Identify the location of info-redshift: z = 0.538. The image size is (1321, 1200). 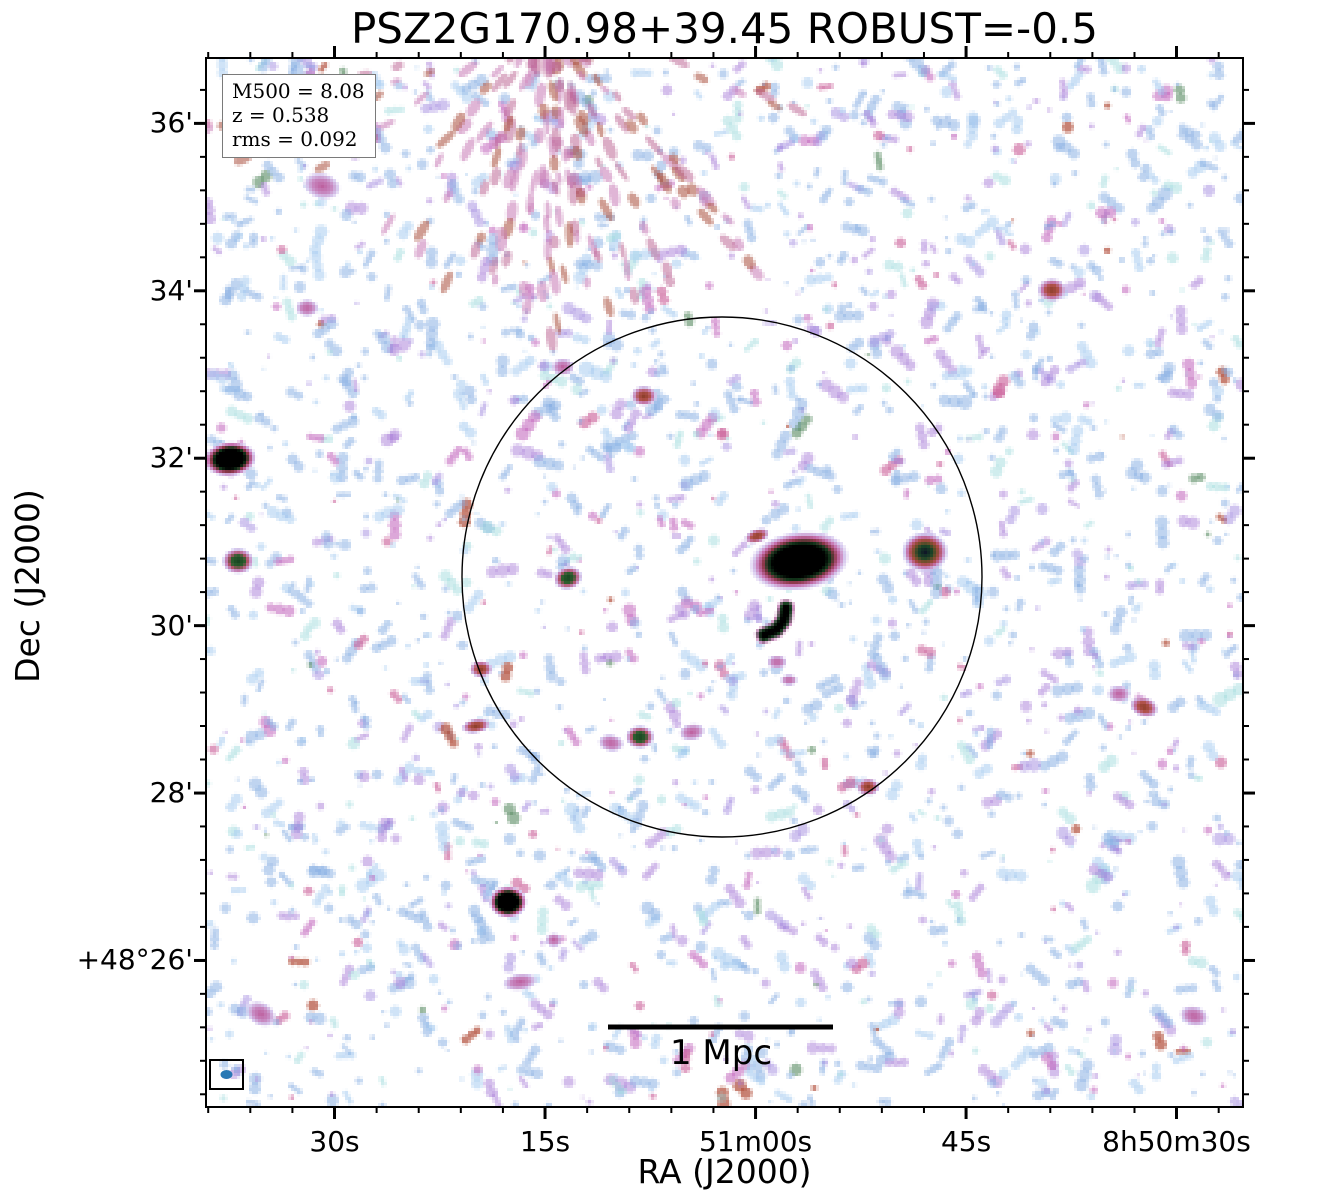
(281, 115).